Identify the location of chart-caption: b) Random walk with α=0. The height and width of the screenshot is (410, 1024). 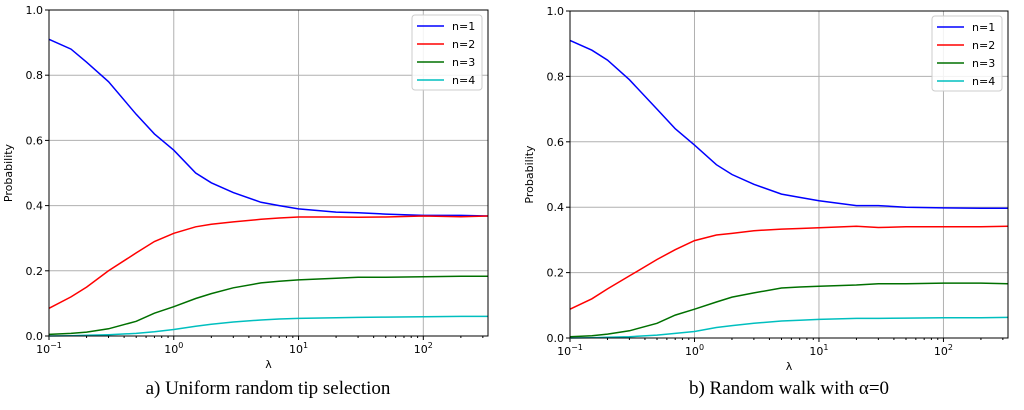
(789, 388).